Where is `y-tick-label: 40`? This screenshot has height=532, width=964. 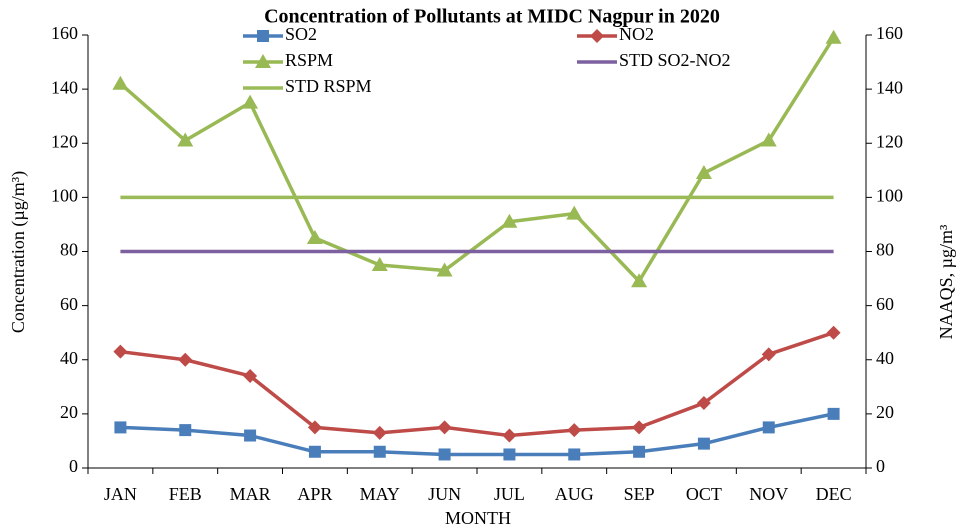 y-tick-label: 40 is located at coordinates (69, 358).